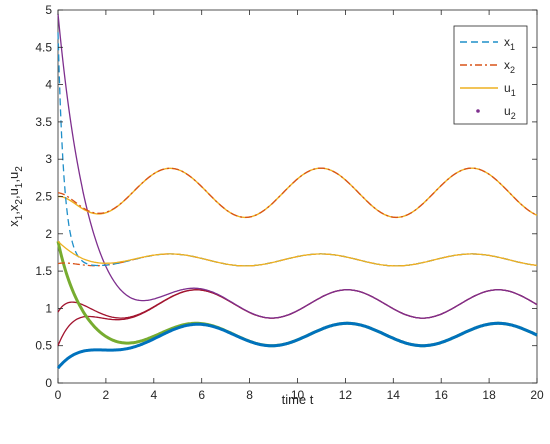 This screenshot has height=444, width=550. I want to click on legend: x1 x2 u1 u2, so click(490, 75).